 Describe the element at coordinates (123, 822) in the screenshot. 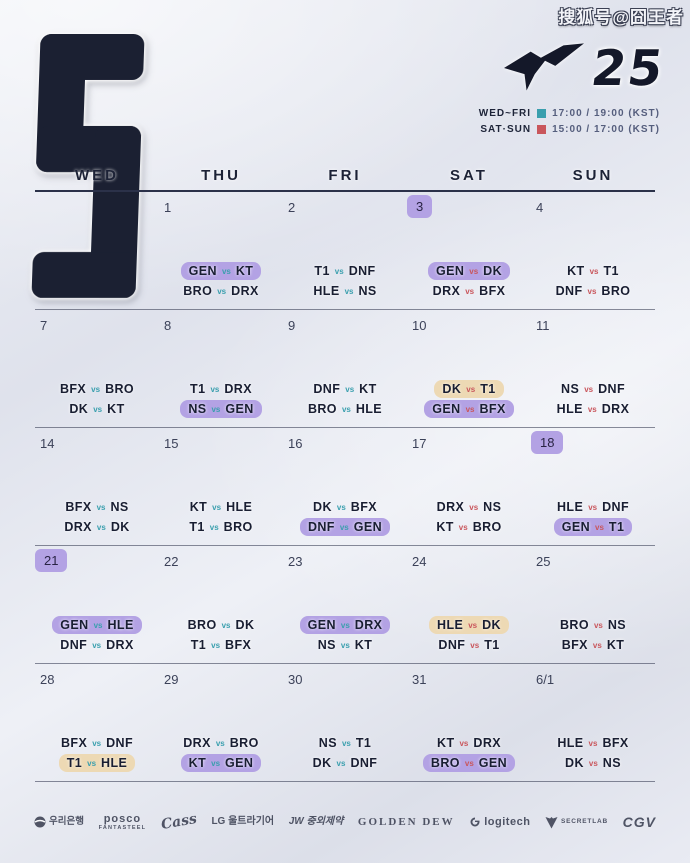

I see `sponsor-logo: posco FANTASTEEL` at that location.